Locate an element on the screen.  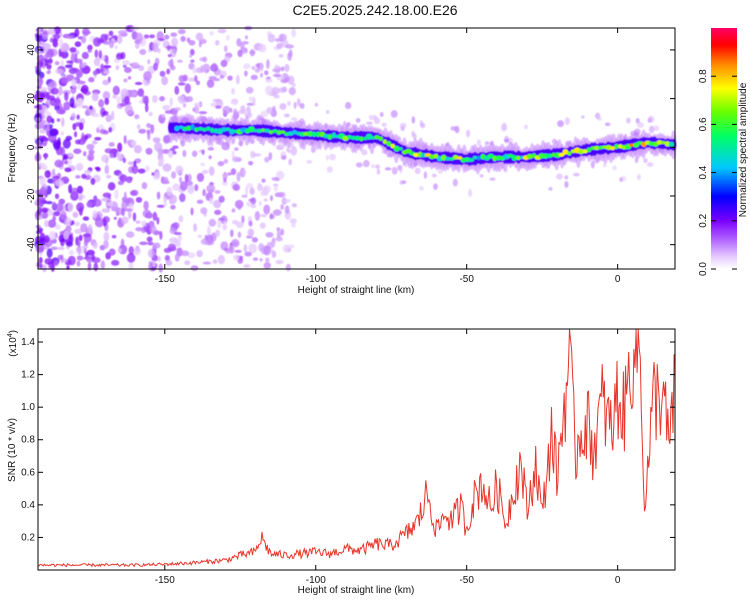
colorbar-tick-label: 0.0 is located at coordinates (703, 269).